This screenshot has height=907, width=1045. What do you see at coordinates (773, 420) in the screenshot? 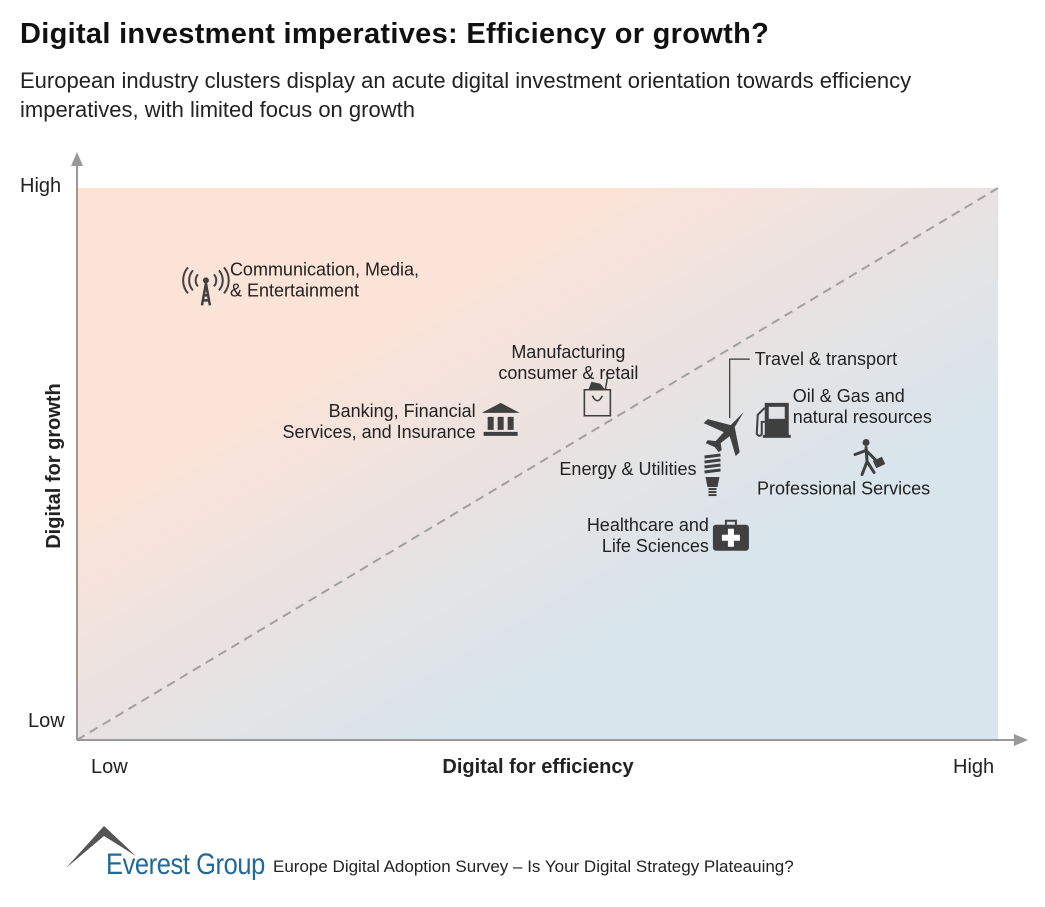
I see `fuel-pump-icon` at bounding box center [773, 420].